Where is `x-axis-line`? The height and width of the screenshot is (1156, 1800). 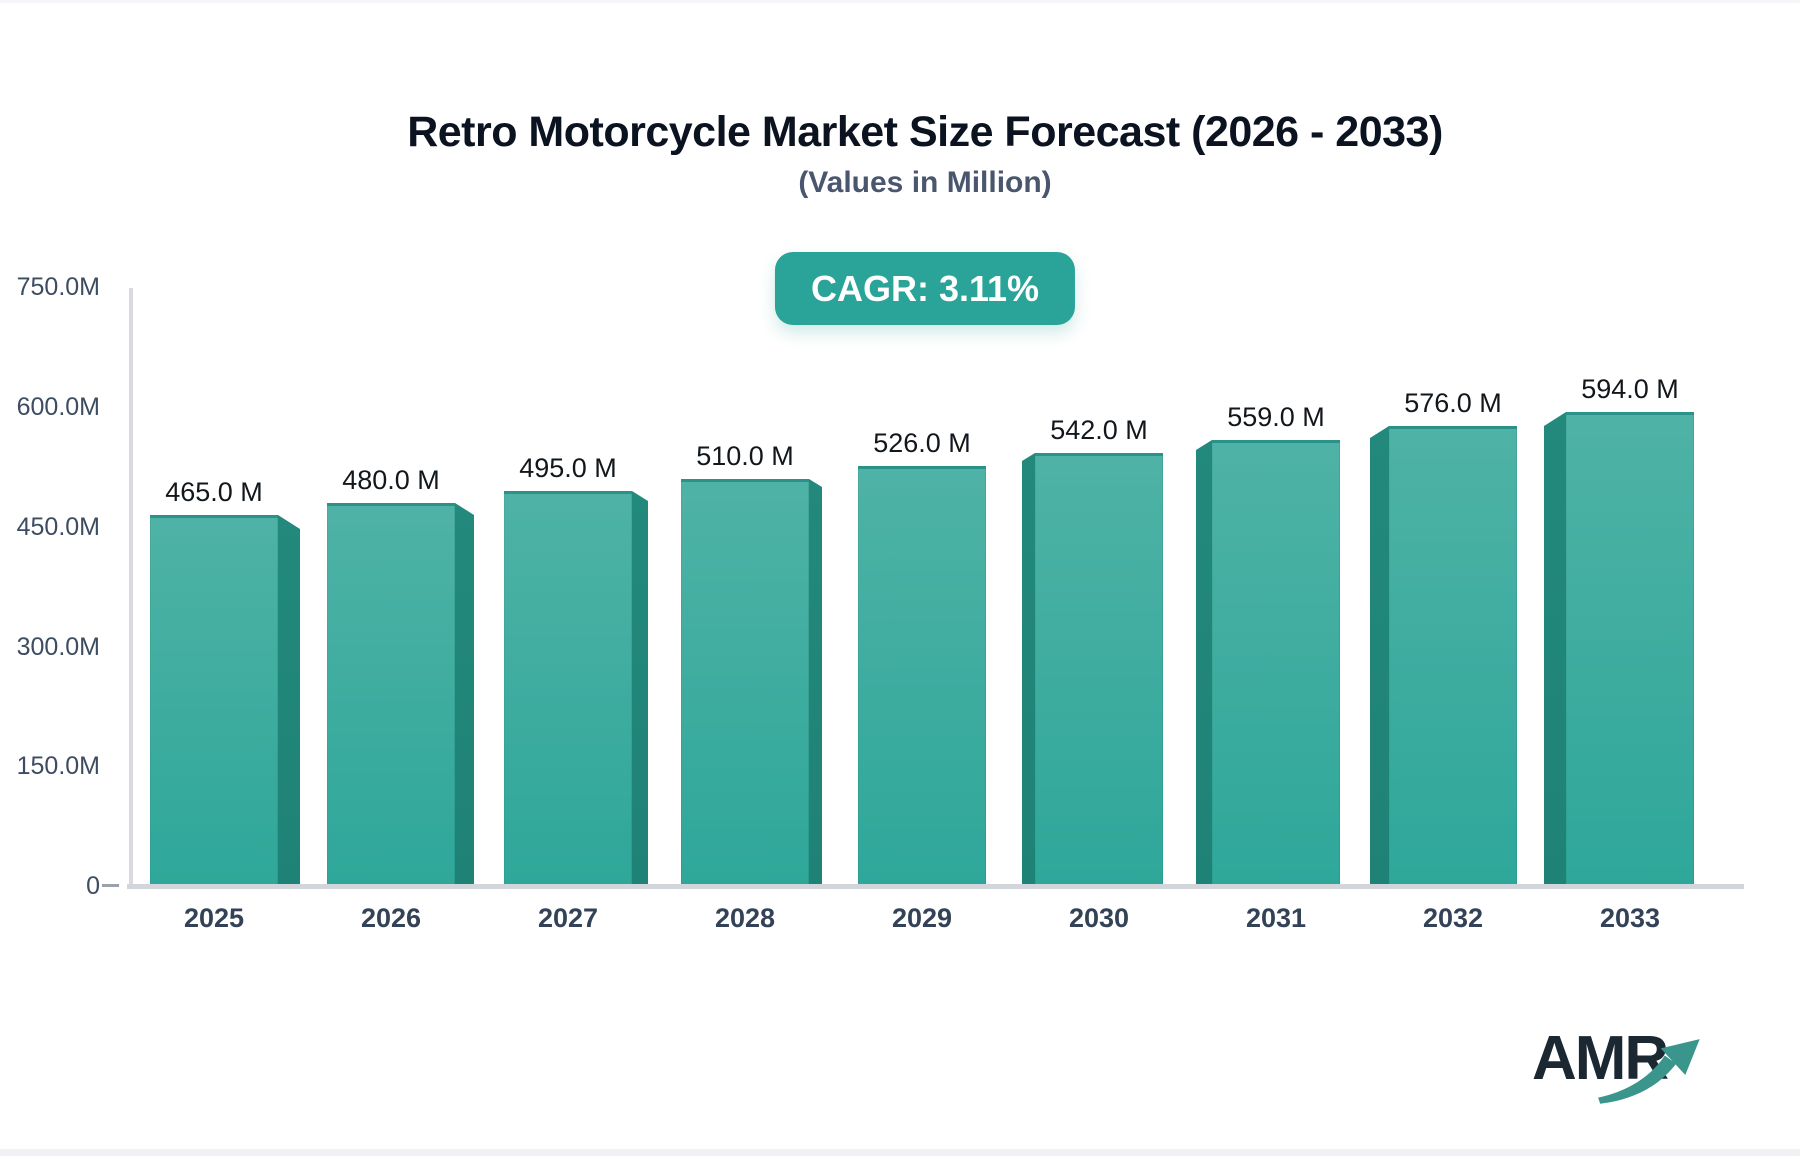
x-axis-line is located at coordinates (935, 886).